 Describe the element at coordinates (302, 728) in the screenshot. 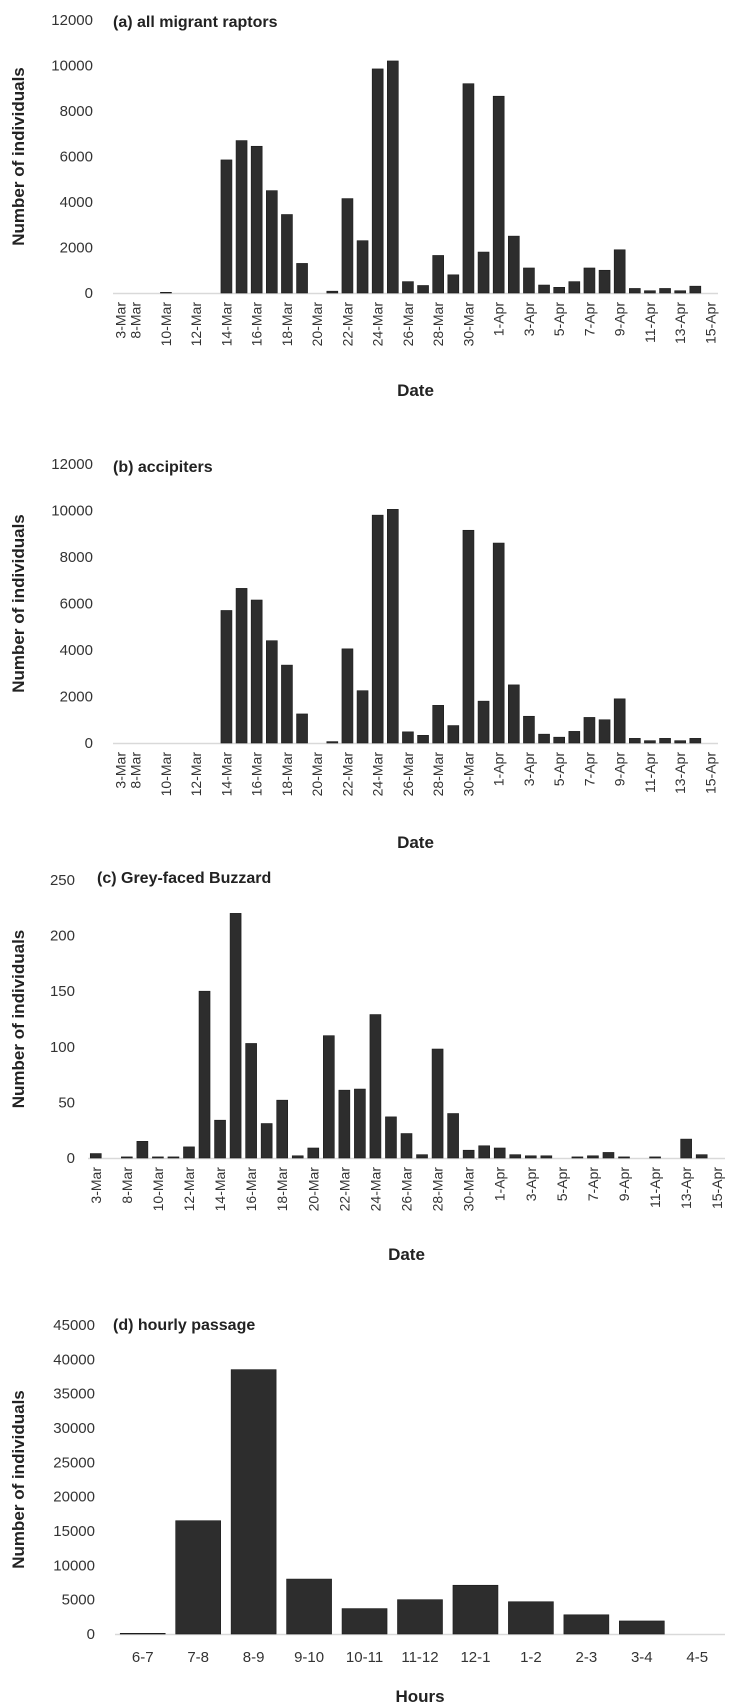

I see `bar-19-Mar` at that location.